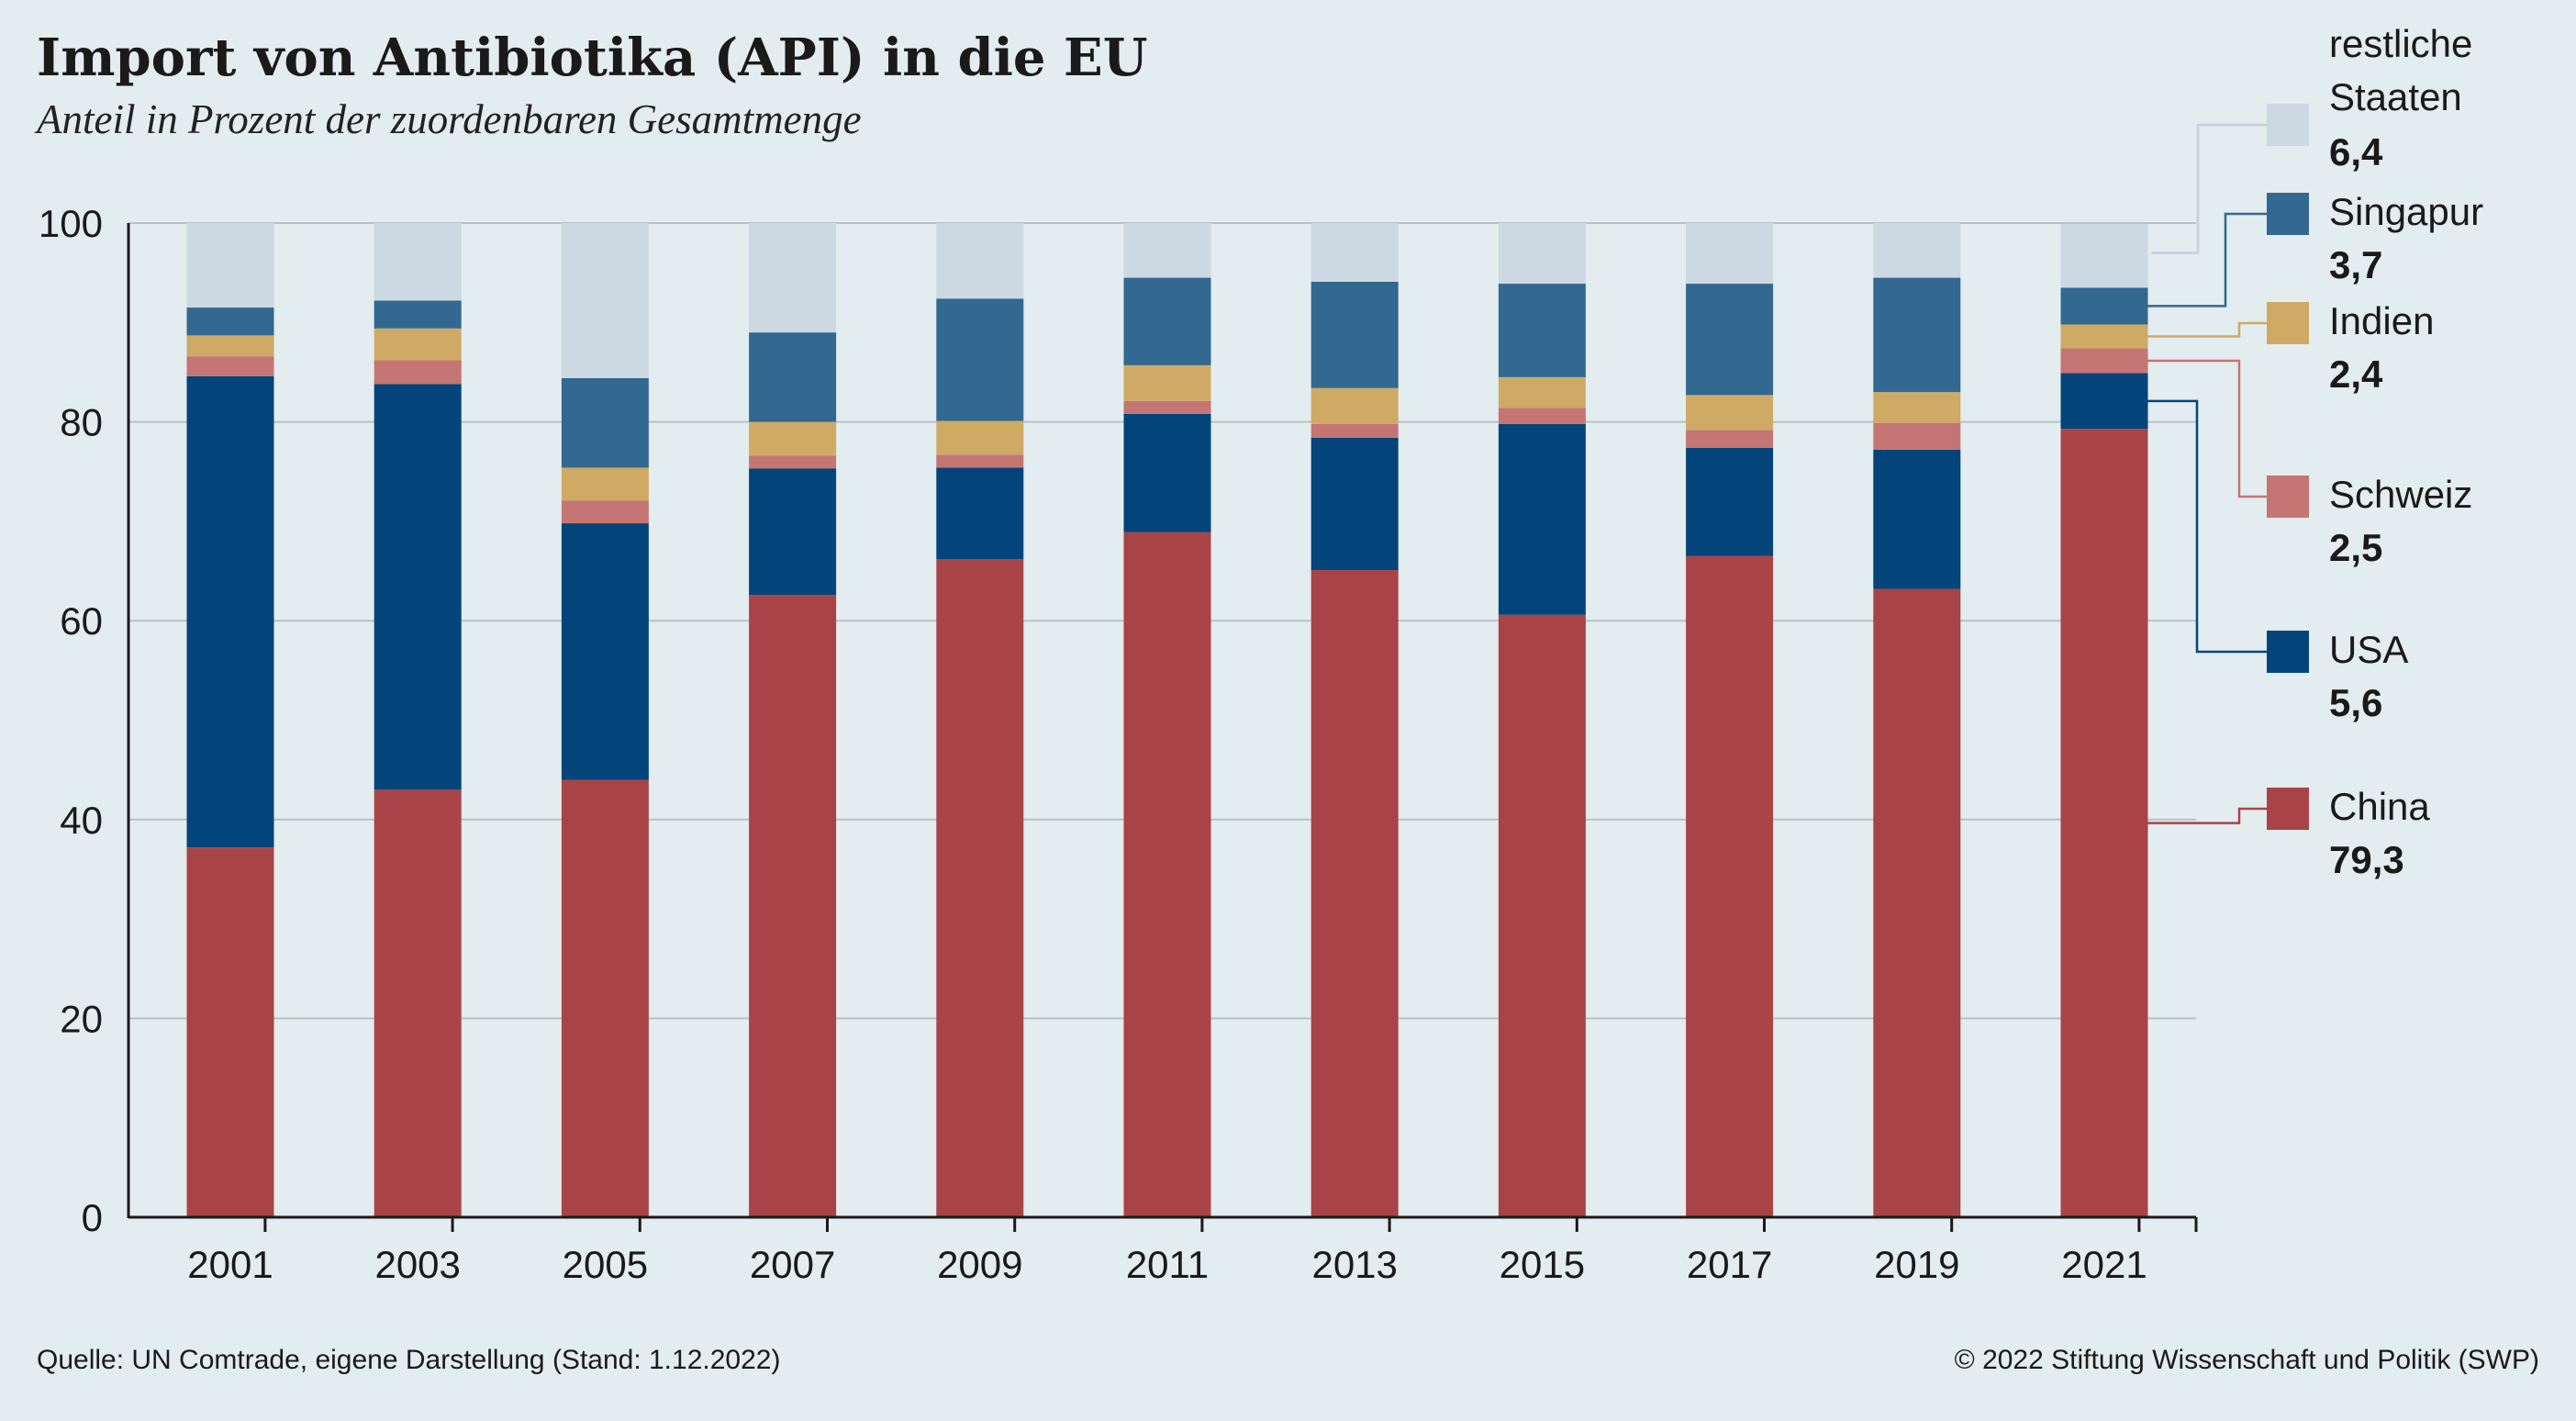  Describe the element at coordinates (2355, 264) in the screenshot. I see `legend-value-singapur: 3,7` at that location.